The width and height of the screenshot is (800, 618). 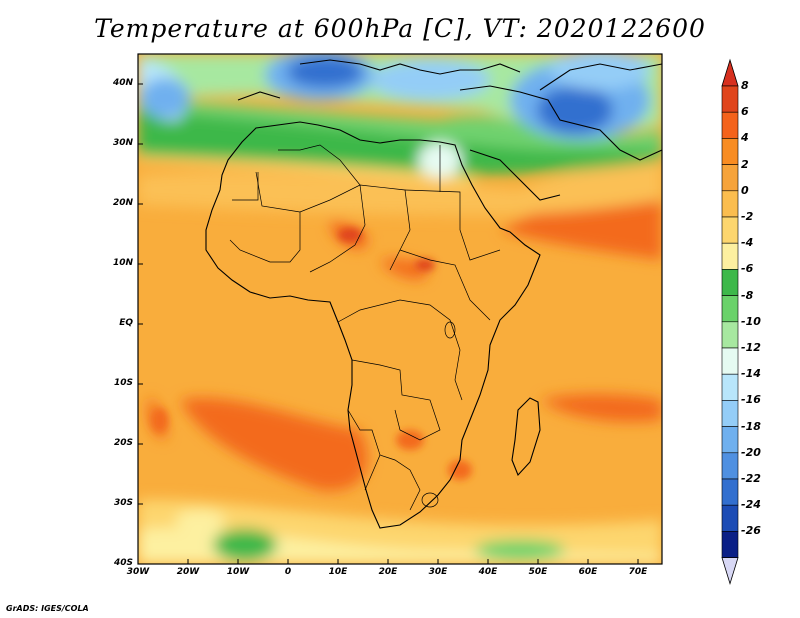 I want to click on lon-tick-label: 60E, so click(x=588, y=572).